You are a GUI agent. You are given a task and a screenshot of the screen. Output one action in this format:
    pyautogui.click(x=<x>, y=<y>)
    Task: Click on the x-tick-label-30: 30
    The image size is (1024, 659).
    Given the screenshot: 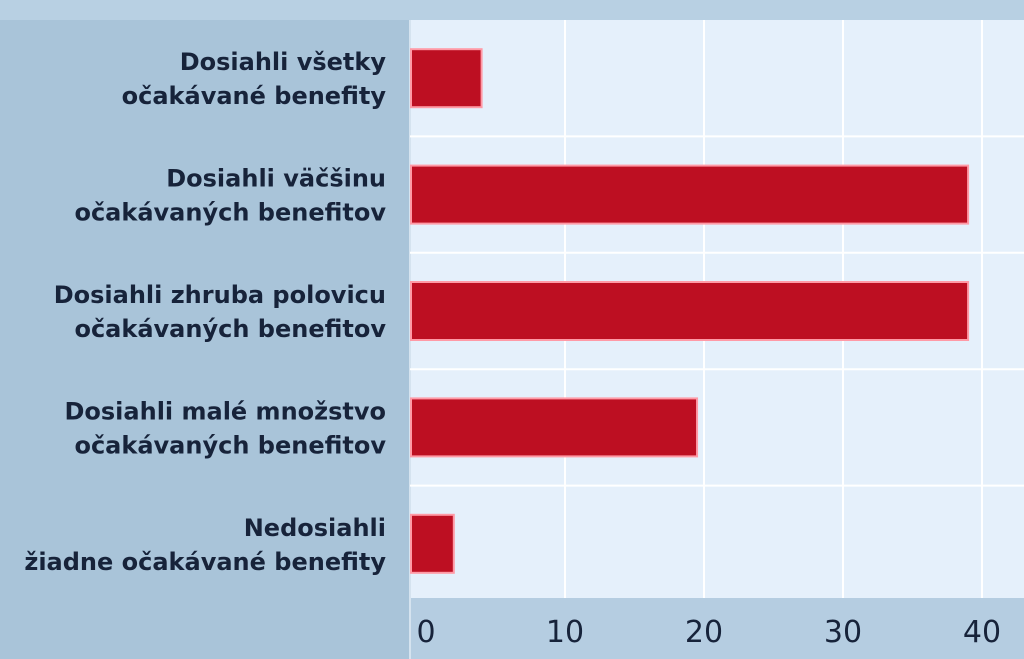 What is the action you would take?
    pyautogui.click(x=843, y=632)
    